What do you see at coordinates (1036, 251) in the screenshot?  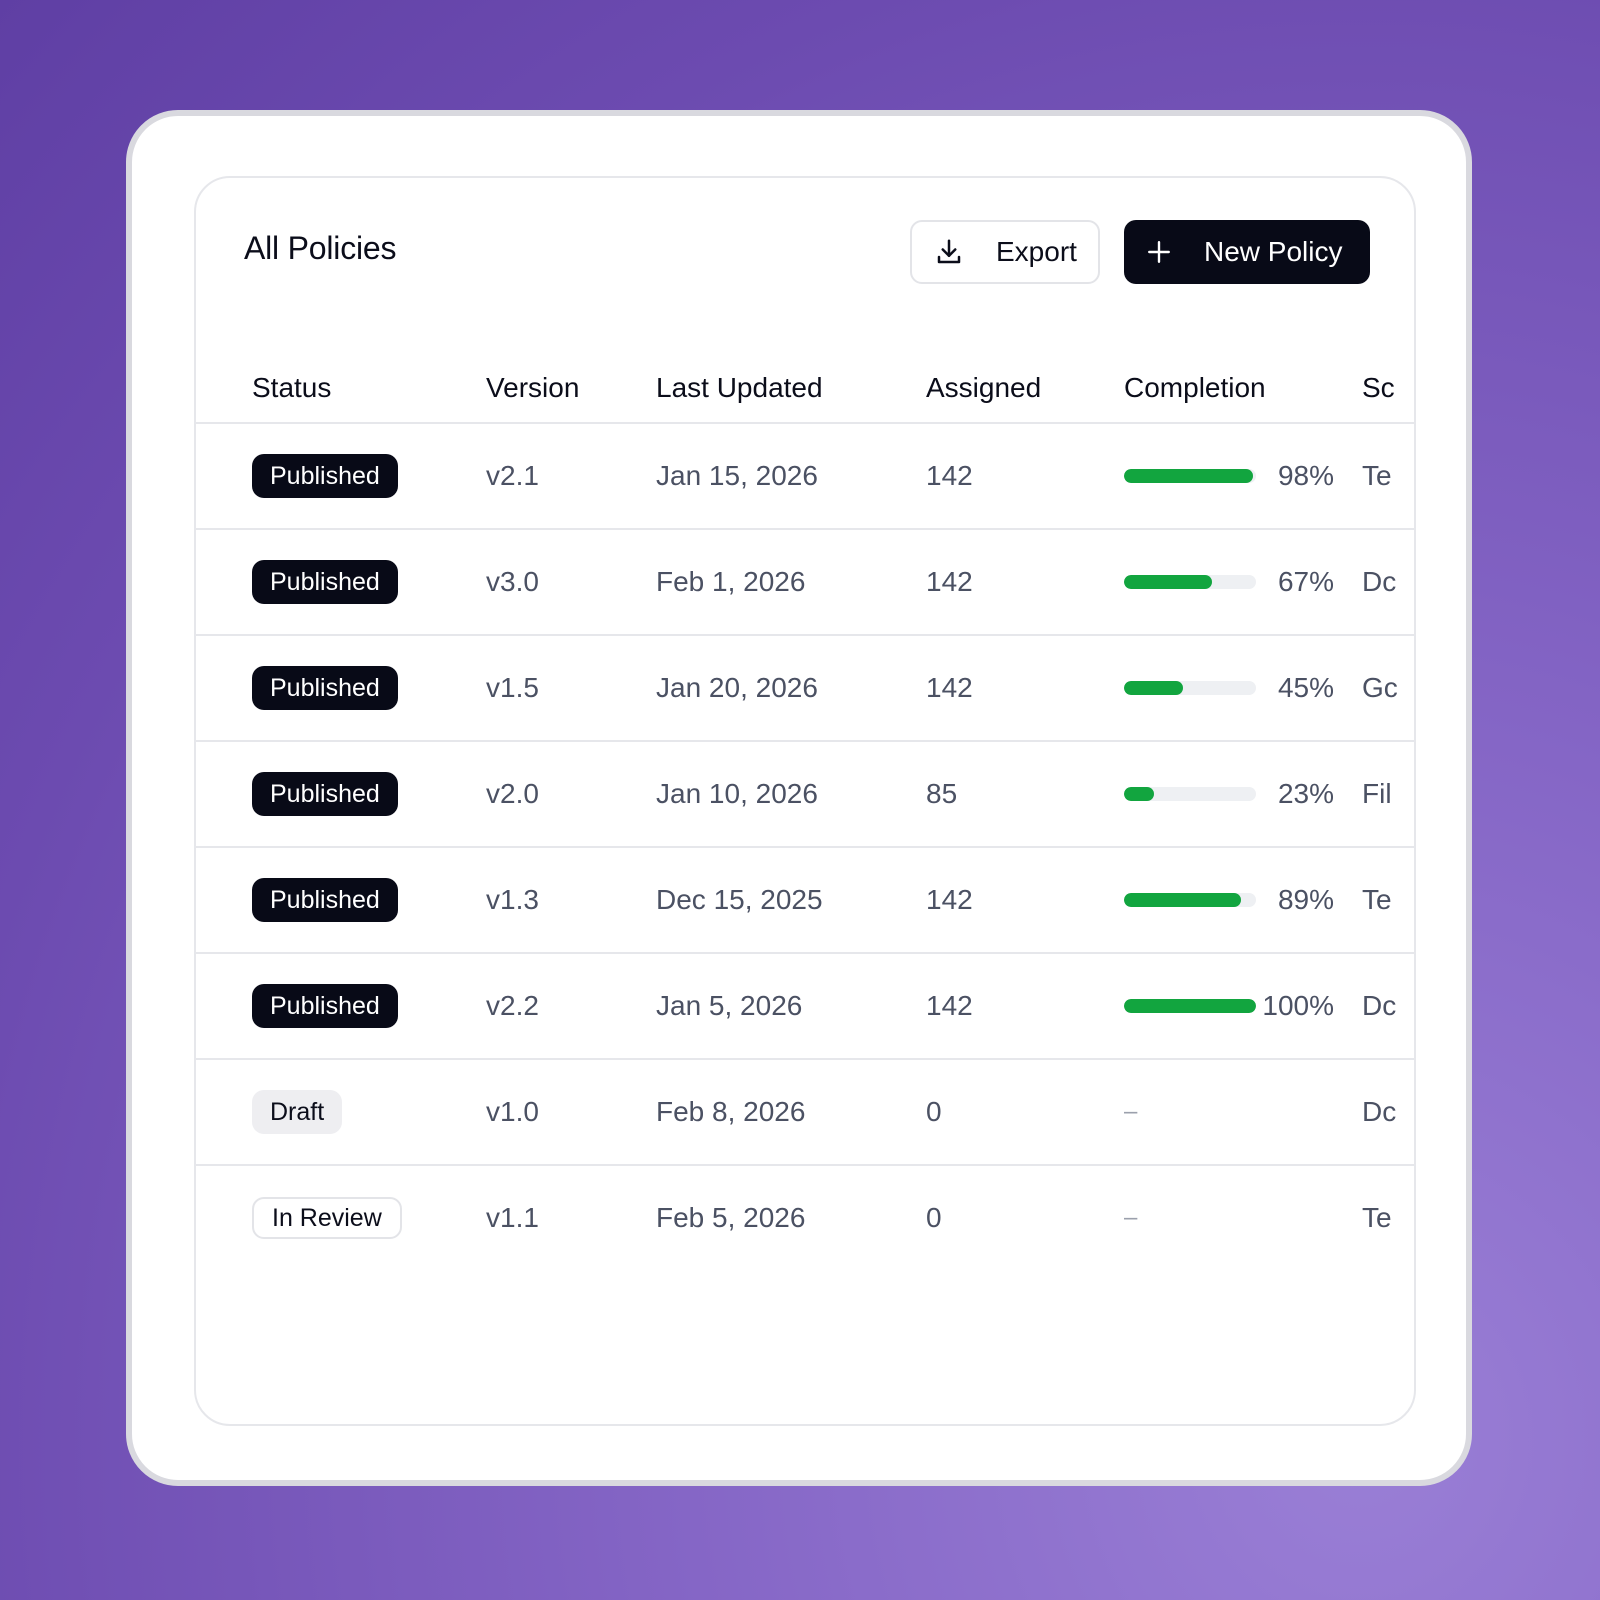 I see `export-label: Export` at bounding box center [1036, 251].